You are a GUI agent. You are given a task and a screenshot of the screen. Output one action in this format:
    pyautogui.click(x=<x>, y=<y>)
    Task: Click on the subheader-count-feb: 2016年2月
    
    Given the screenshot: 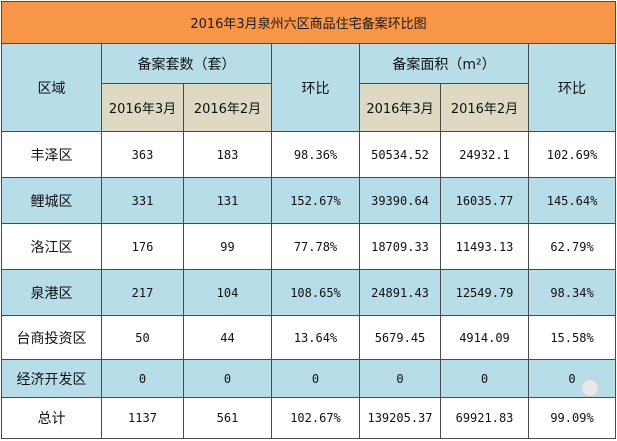 What is the action you would take?
    pyautogui.click(x=227, y=107)
    